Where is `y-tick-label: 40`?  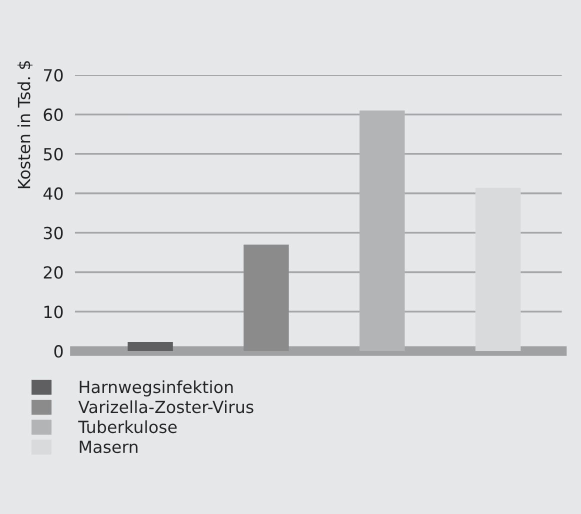 y-tick-label: 40 is located at coordinates (53, 193).